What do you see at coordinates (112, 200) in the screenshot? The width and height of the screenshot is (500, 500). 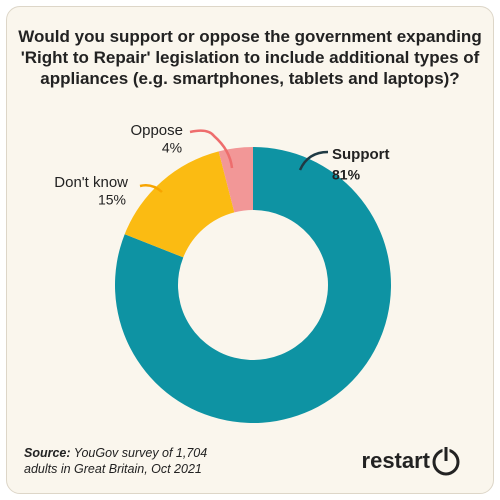 I see `value-label: 15%` at bounding box center [112, 200].